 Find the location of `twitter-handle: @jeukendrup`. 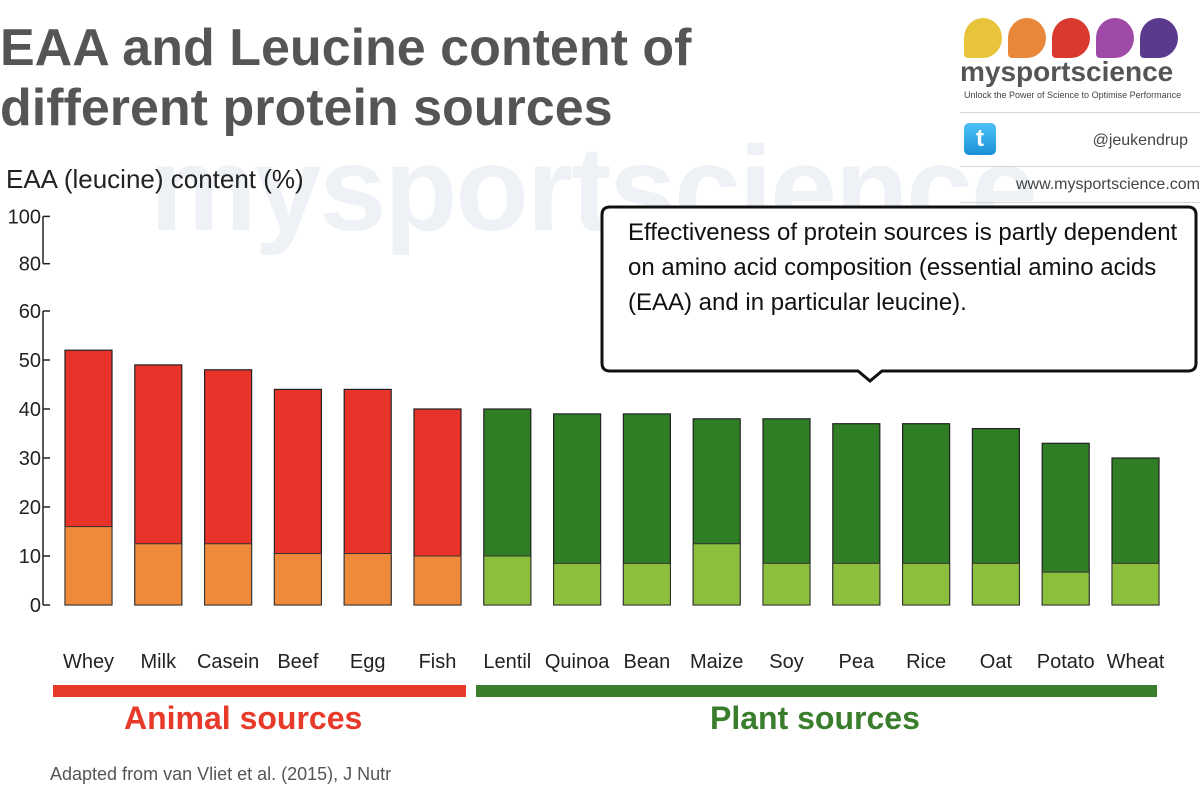

twitter-handle: @jeukendrup is located at coordinates (1140, 140).